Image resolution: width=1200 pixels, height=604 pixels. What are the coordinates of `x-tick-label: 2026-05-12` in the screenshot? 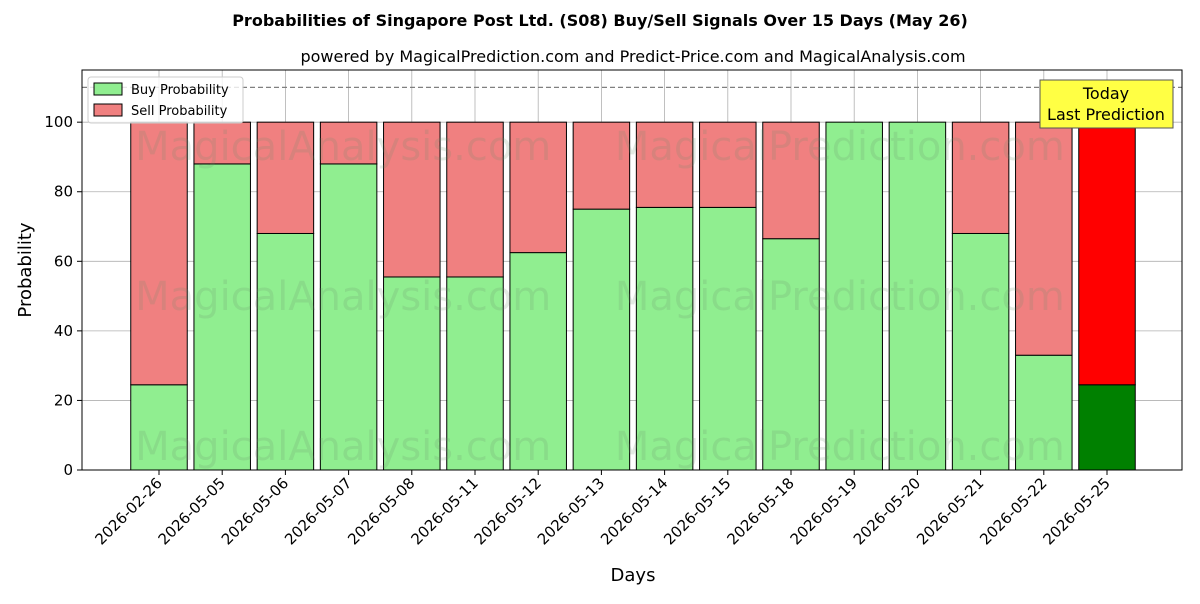 It's located at (508, 511).